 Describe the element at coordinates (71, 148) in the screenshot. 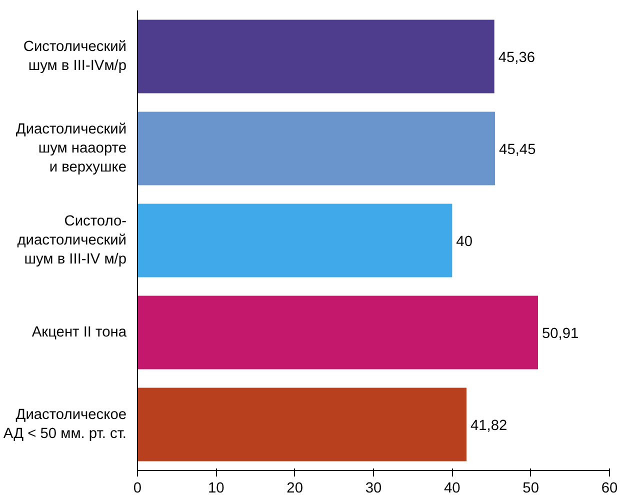

I see `y-tick-label: Диастолический шум нааорте и верхушке` at that location.